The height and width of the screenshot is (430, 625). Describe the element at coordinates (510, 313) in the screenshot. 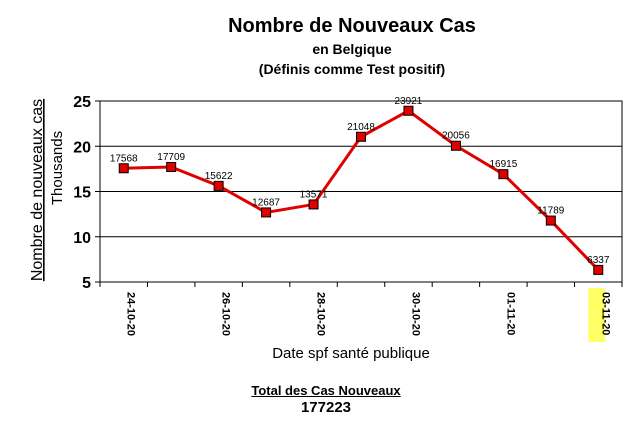

I see `x-tick-label: 01-11-20` at that location.